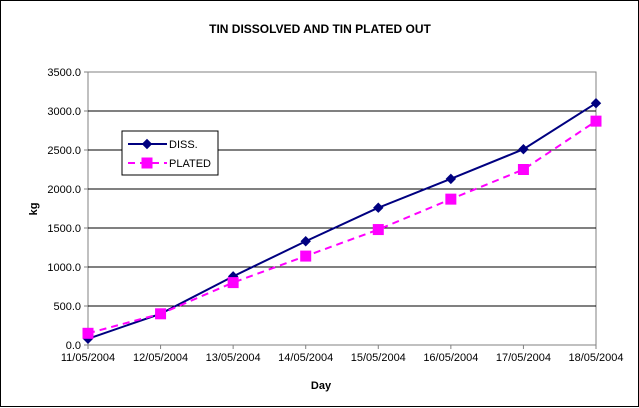 This screenshot has height=408, width=639. Describe the element at coordinates (64, 112) in the screenshot. I see `y-tick-label: 3000.0` at that location.